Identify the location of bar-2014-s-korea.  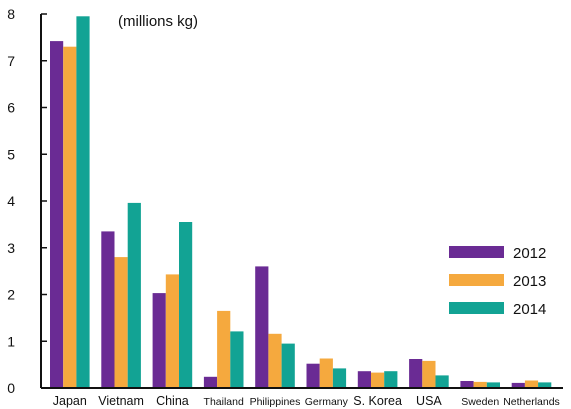
(391, 379).